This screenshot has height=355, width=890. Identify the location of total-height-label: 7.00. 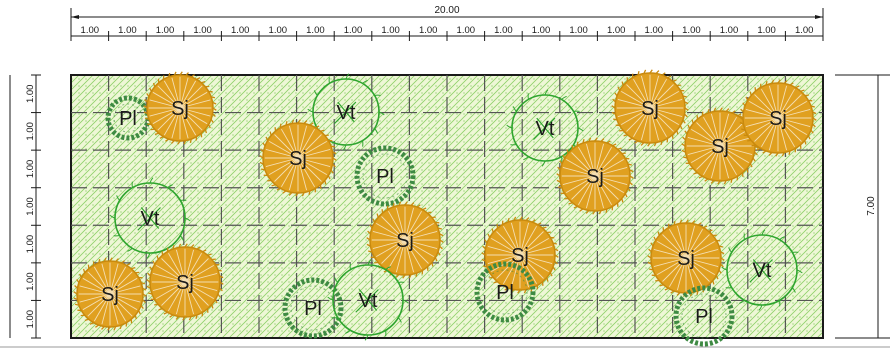
(871, 206).